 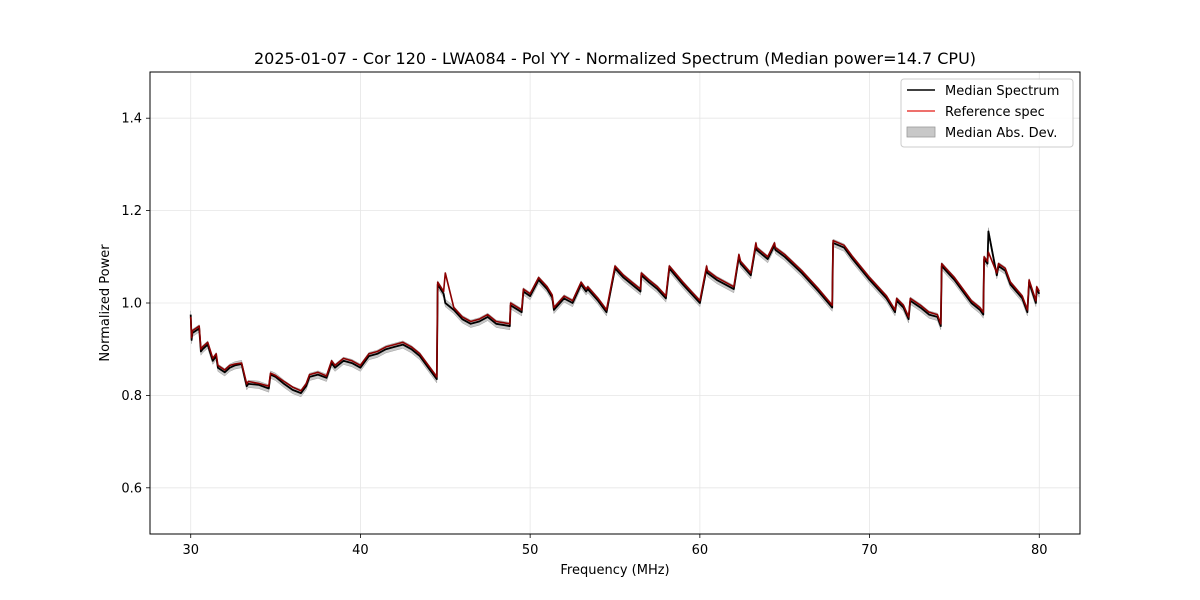 I want to click on legend-box, so click(x=987, y=113).